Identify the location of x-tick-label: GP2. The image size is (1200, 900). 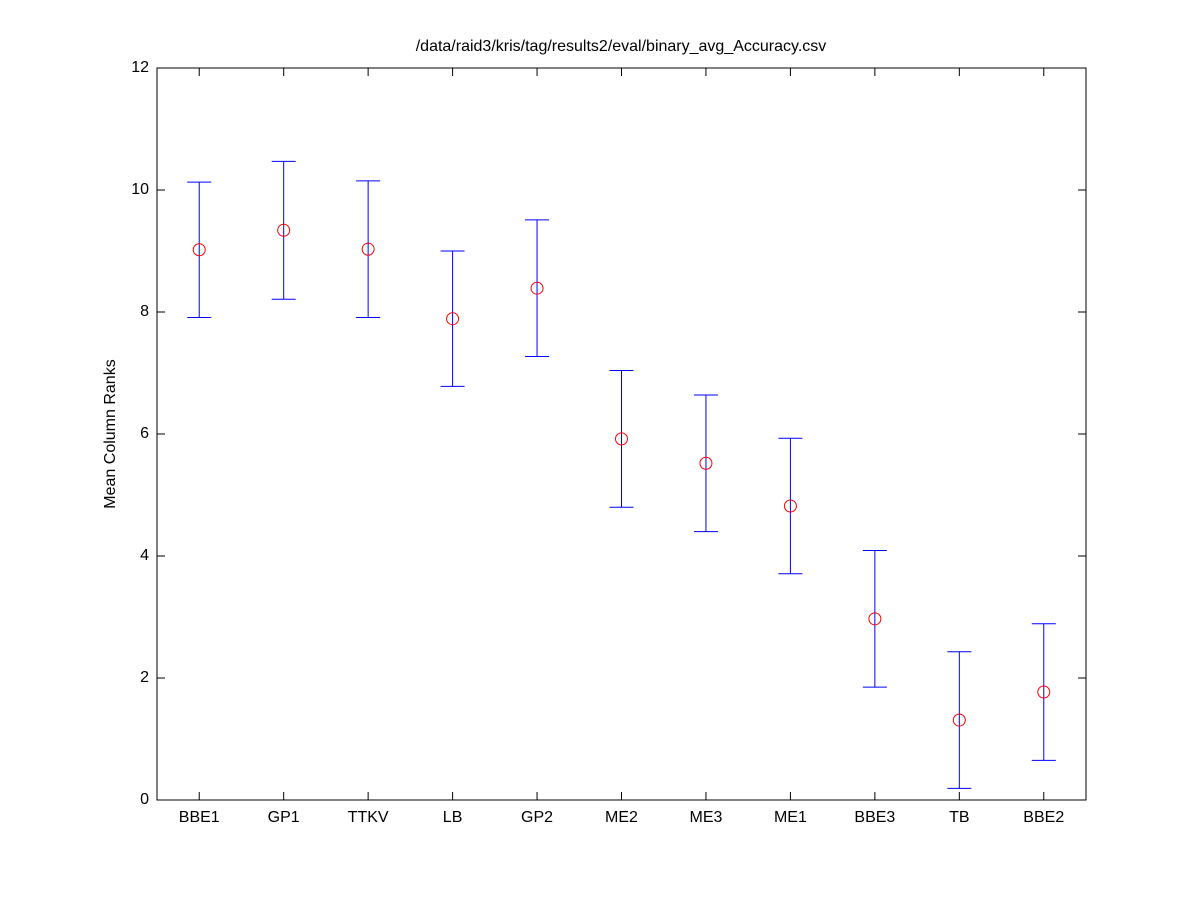
(537, 817).